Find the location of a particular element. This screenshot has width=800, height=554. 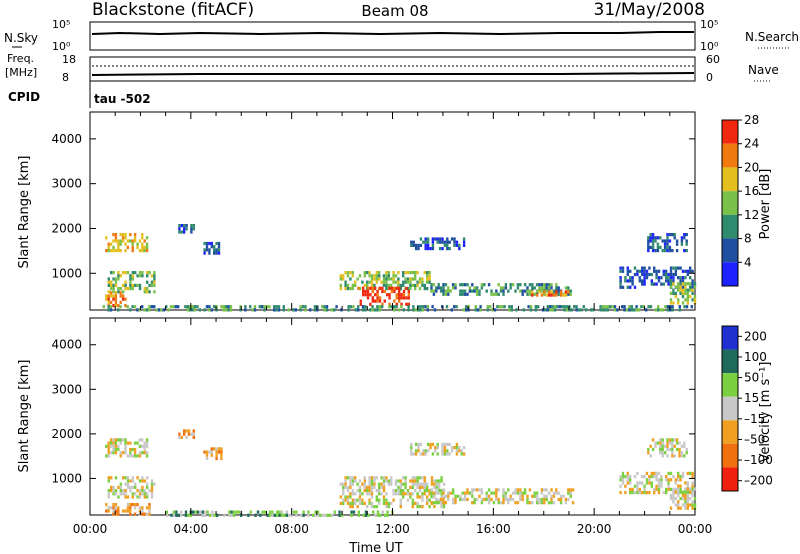

colorbar-segment is located at coordinates (730, 132).